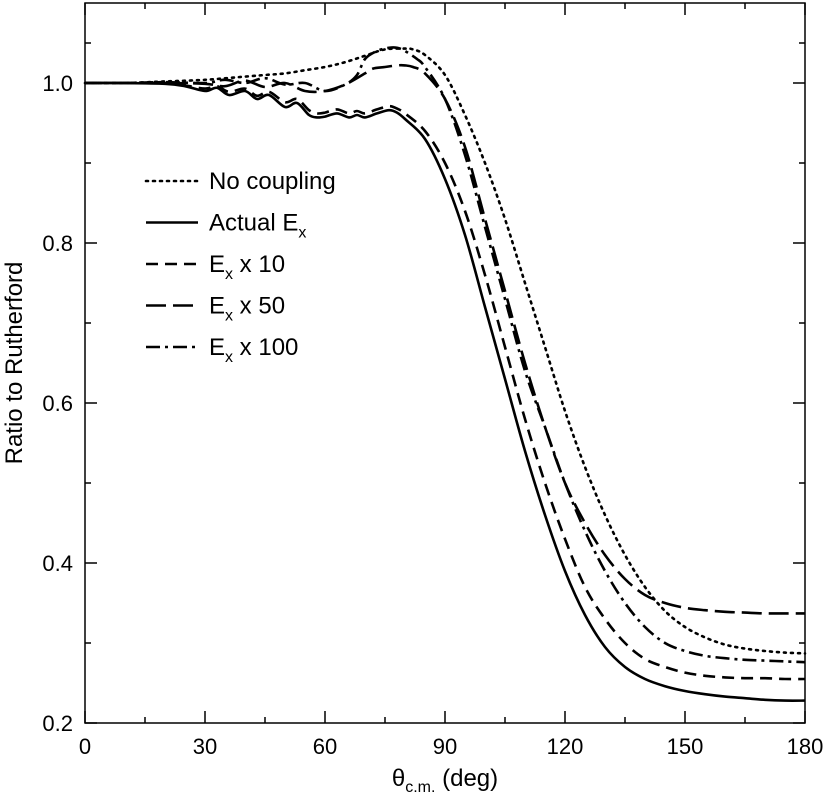 The width and height of the screenshot is (830, 800). I want to click on y-tick-label: 1.0, so click(57, 83).